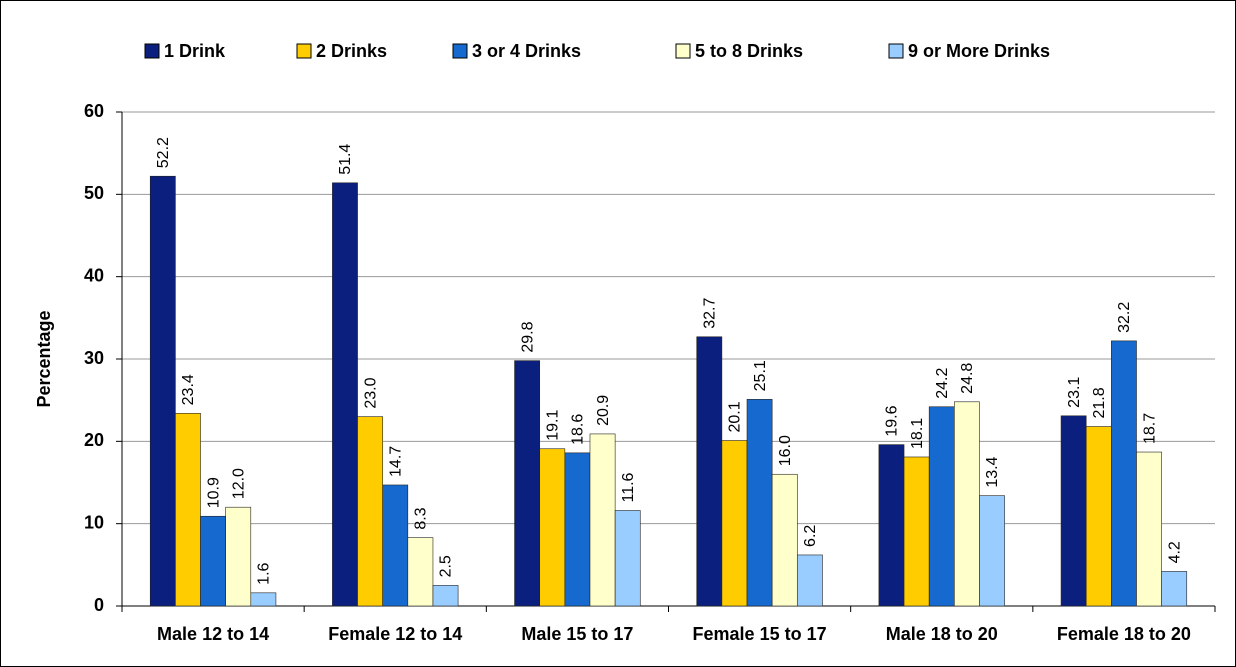 Image resolution: width=1236 pixels, height=667 pixels. I want to click on data-label: 20.9, so click(603, 410).